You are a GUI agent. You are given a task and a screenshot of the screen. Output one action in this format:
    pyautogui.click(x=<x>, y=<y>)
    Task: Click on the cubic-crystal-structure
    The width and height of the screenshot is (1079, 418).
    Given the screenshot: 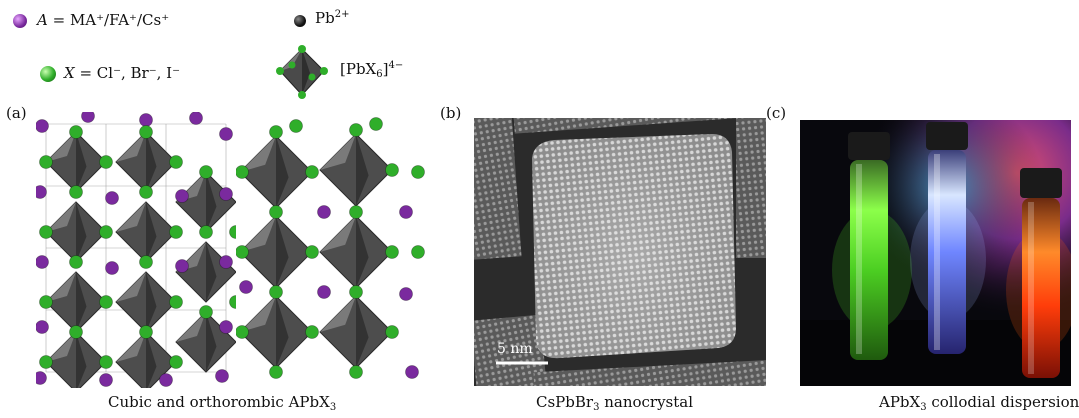 What is the action you would take?
    pyautogui.click(x=136, y=250)
    